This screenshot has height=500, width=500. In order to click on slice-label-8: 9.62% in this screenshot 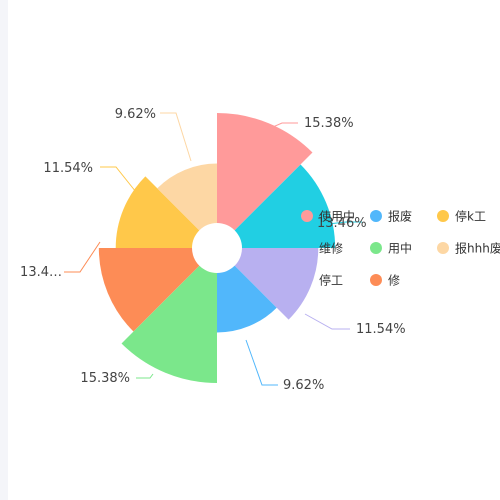, I will do `click(135, 114)`.